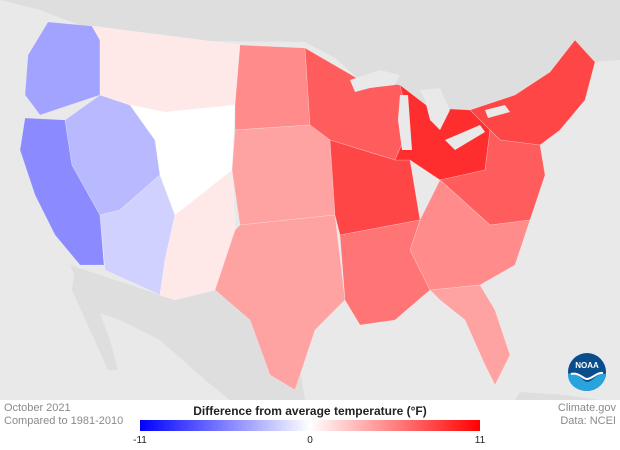  What do you see at coordinates (140, 440) in the screenshot?
I see `legend-min-label: -11` at bounding box center [140, 440].